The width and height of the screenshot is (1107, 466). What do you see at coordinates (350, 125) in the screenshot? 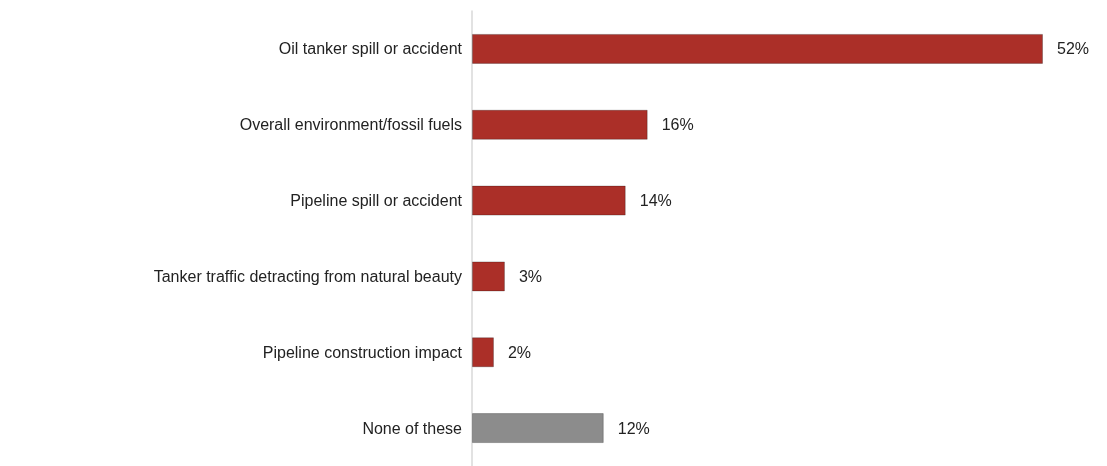
I see `y-tick-label: Overall environment/fossil fuels` at bounding box center [350, 125].